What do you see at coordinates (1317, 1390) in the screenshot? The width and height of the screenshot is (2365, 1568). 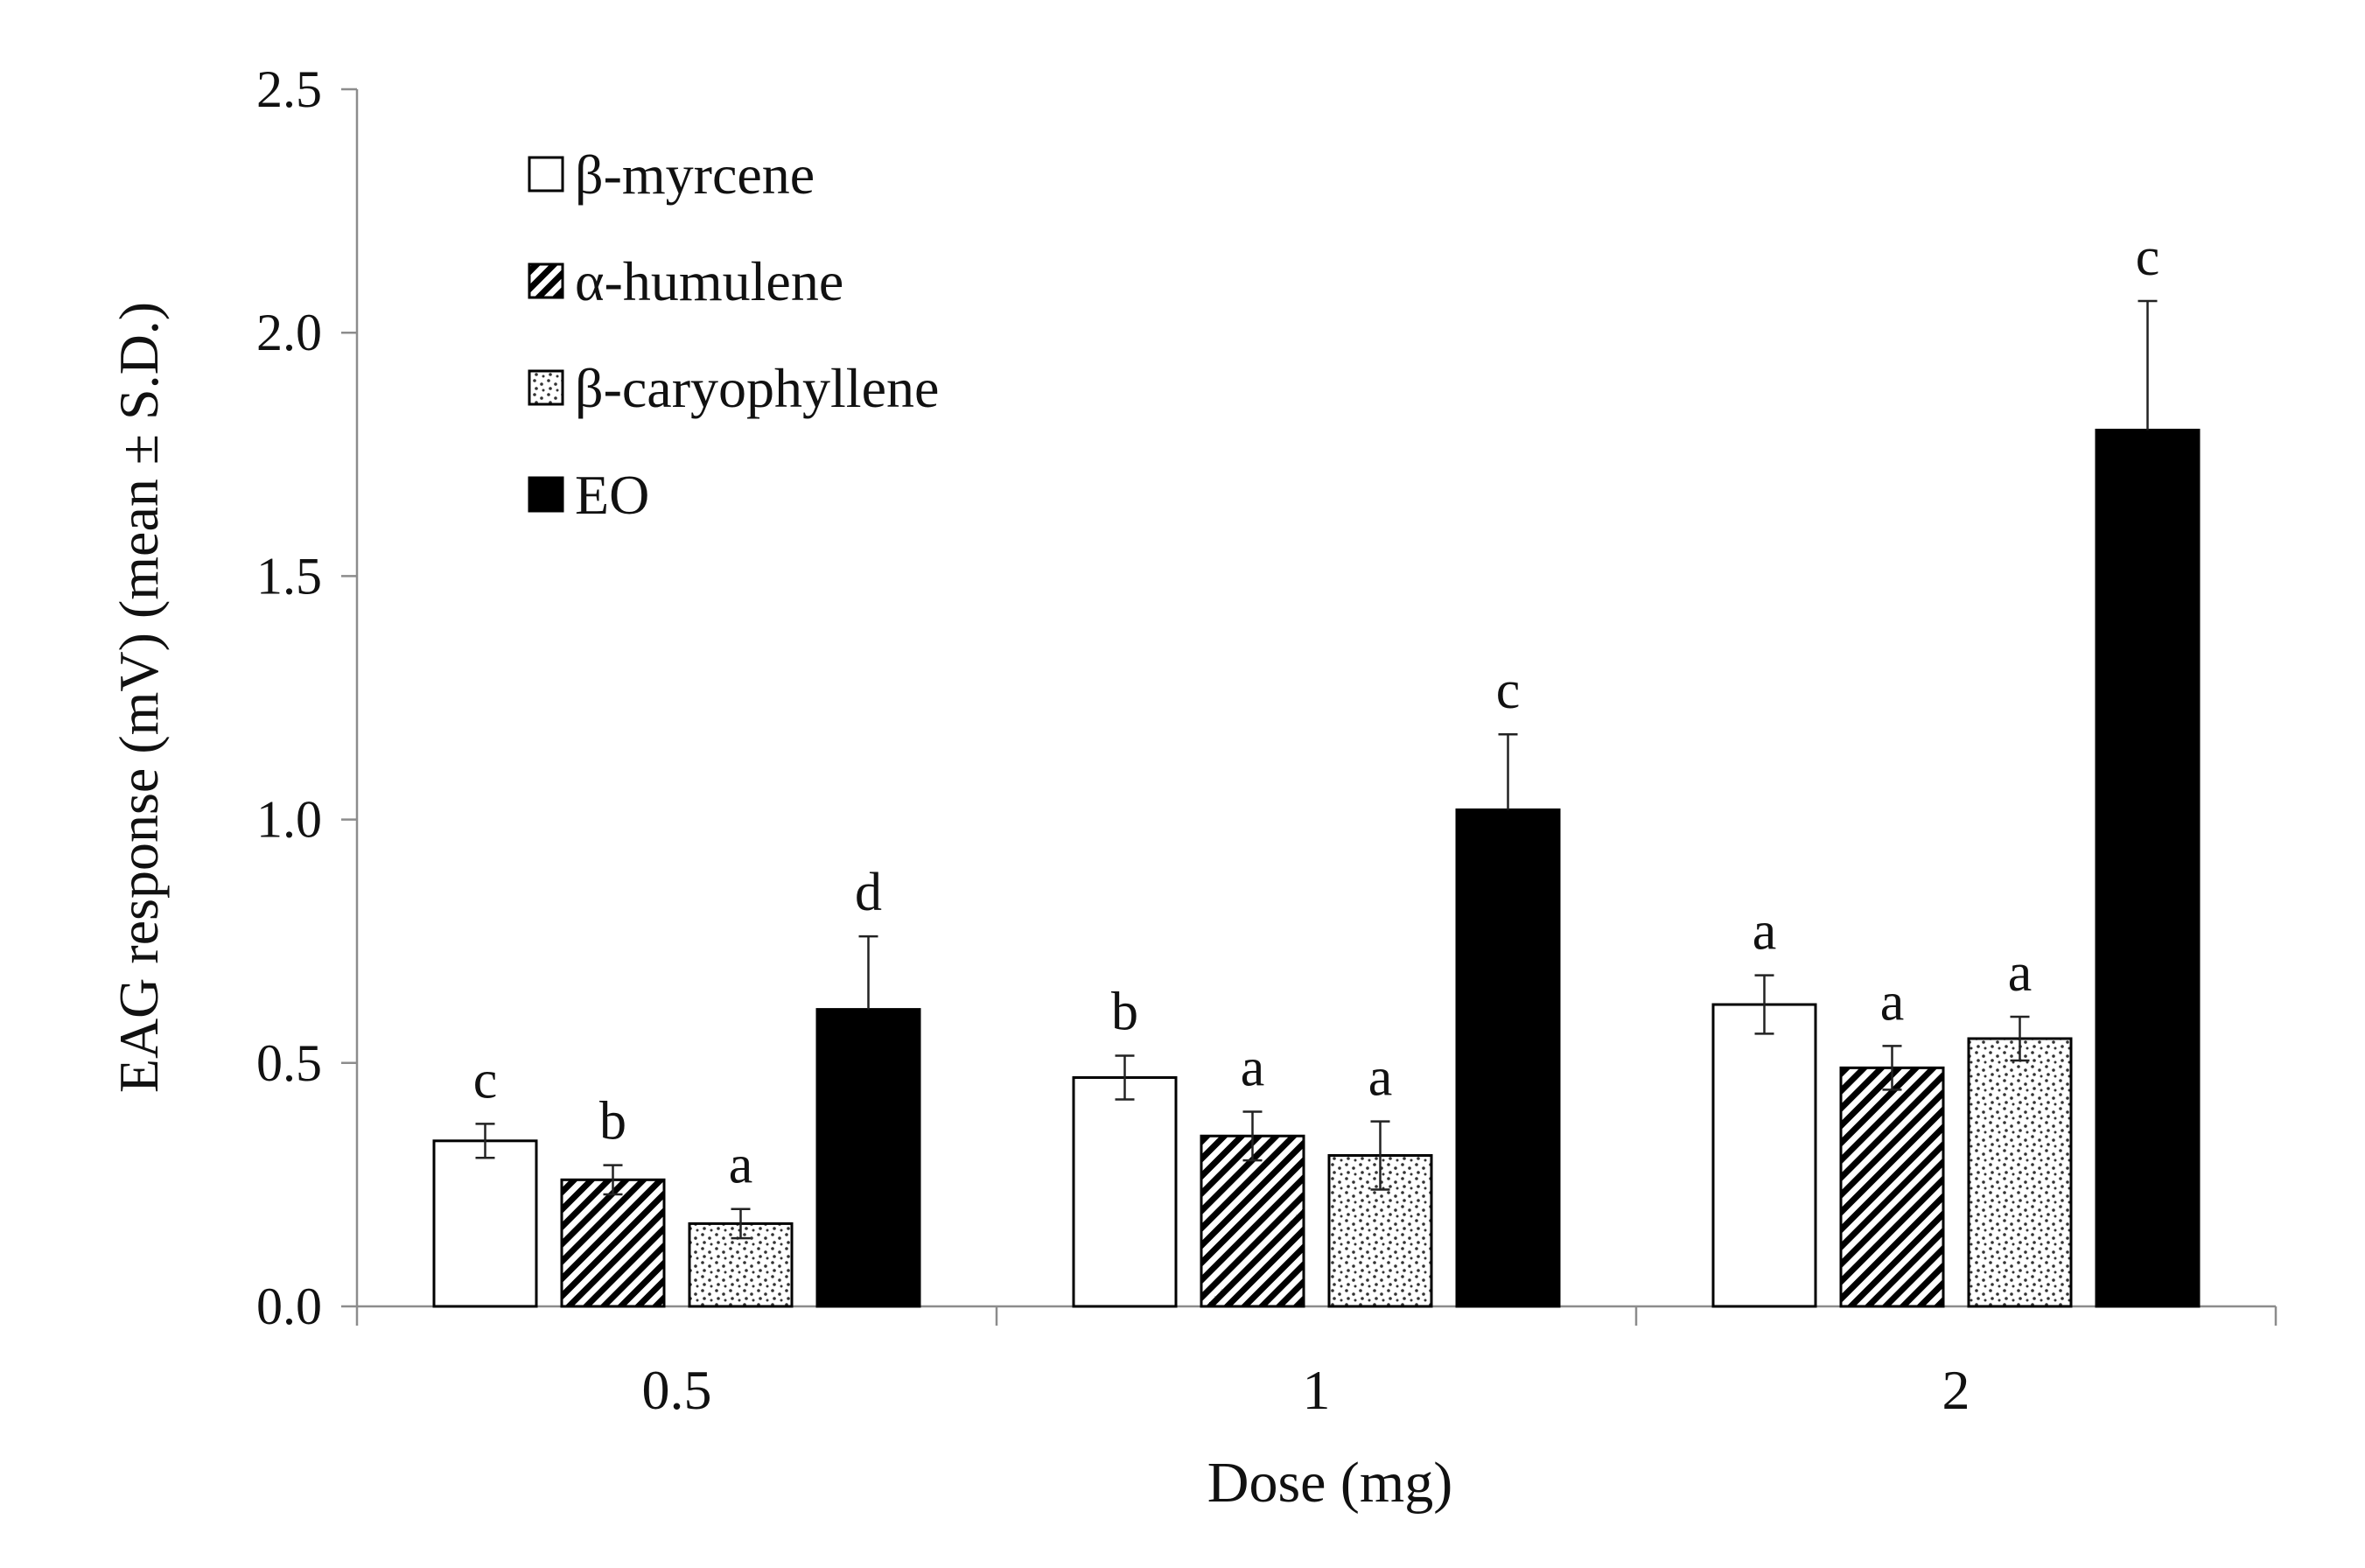 I see `x-tick-label: 1` at bounding box center [1317, 1390].